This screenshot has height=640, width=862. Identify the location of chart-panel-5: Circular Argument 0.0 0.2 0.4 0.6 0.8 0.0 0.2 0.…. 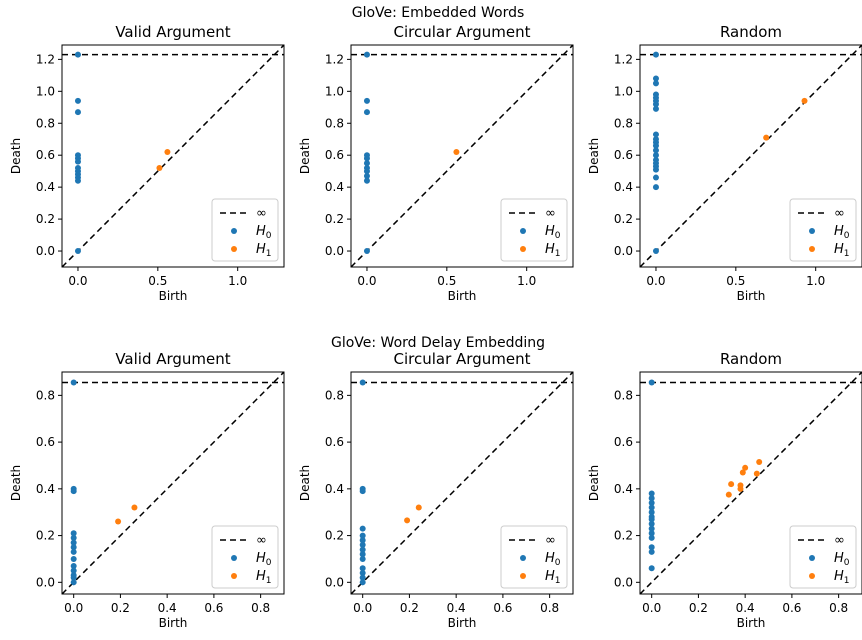
(436, 490).